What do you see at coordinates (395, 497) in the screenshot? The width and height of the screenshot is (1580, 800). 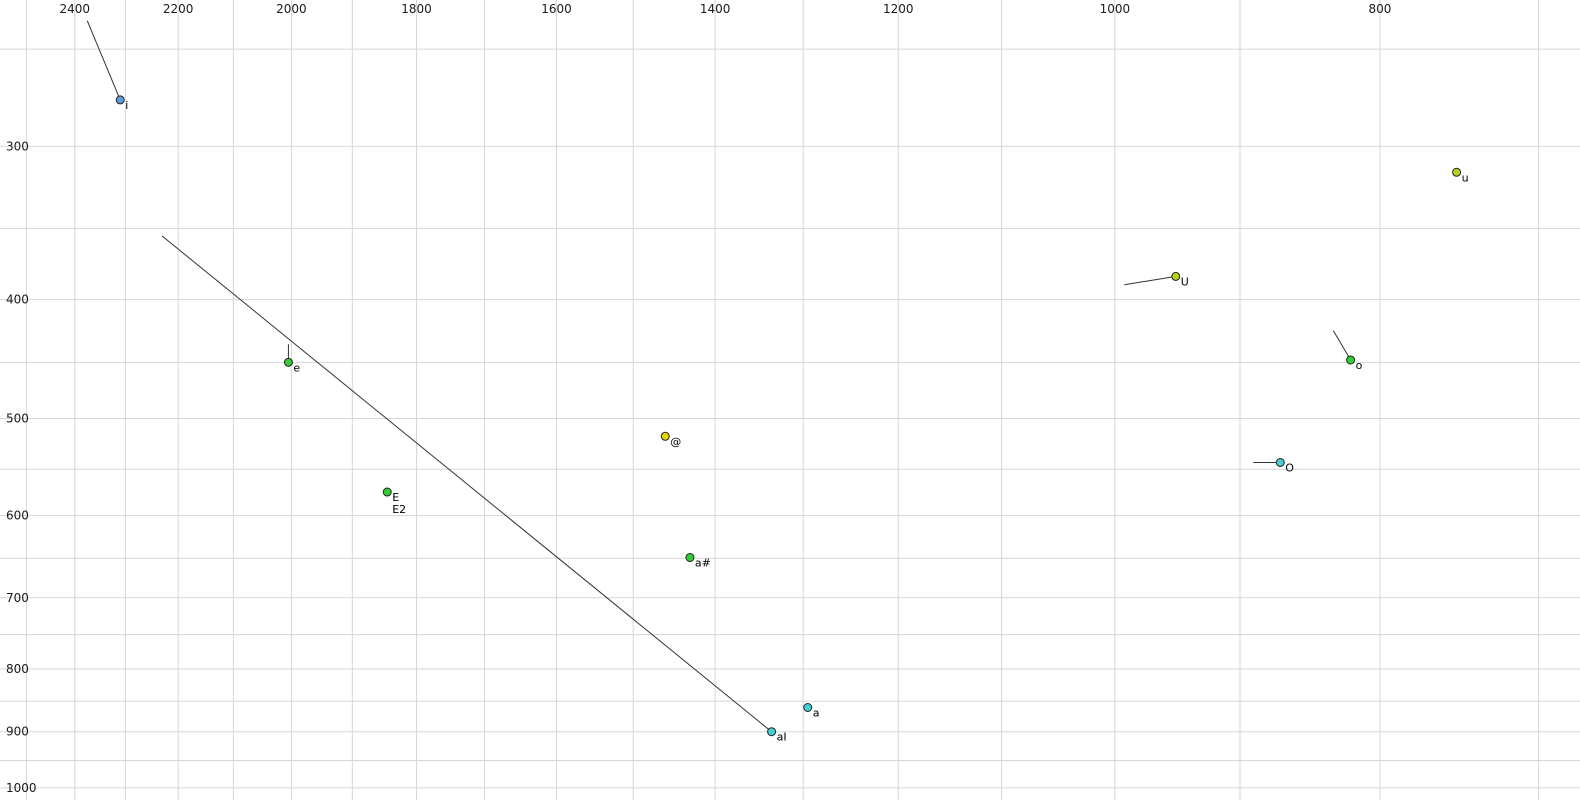 I see `vowel-label-E: E` at bounding box center [395, 497].